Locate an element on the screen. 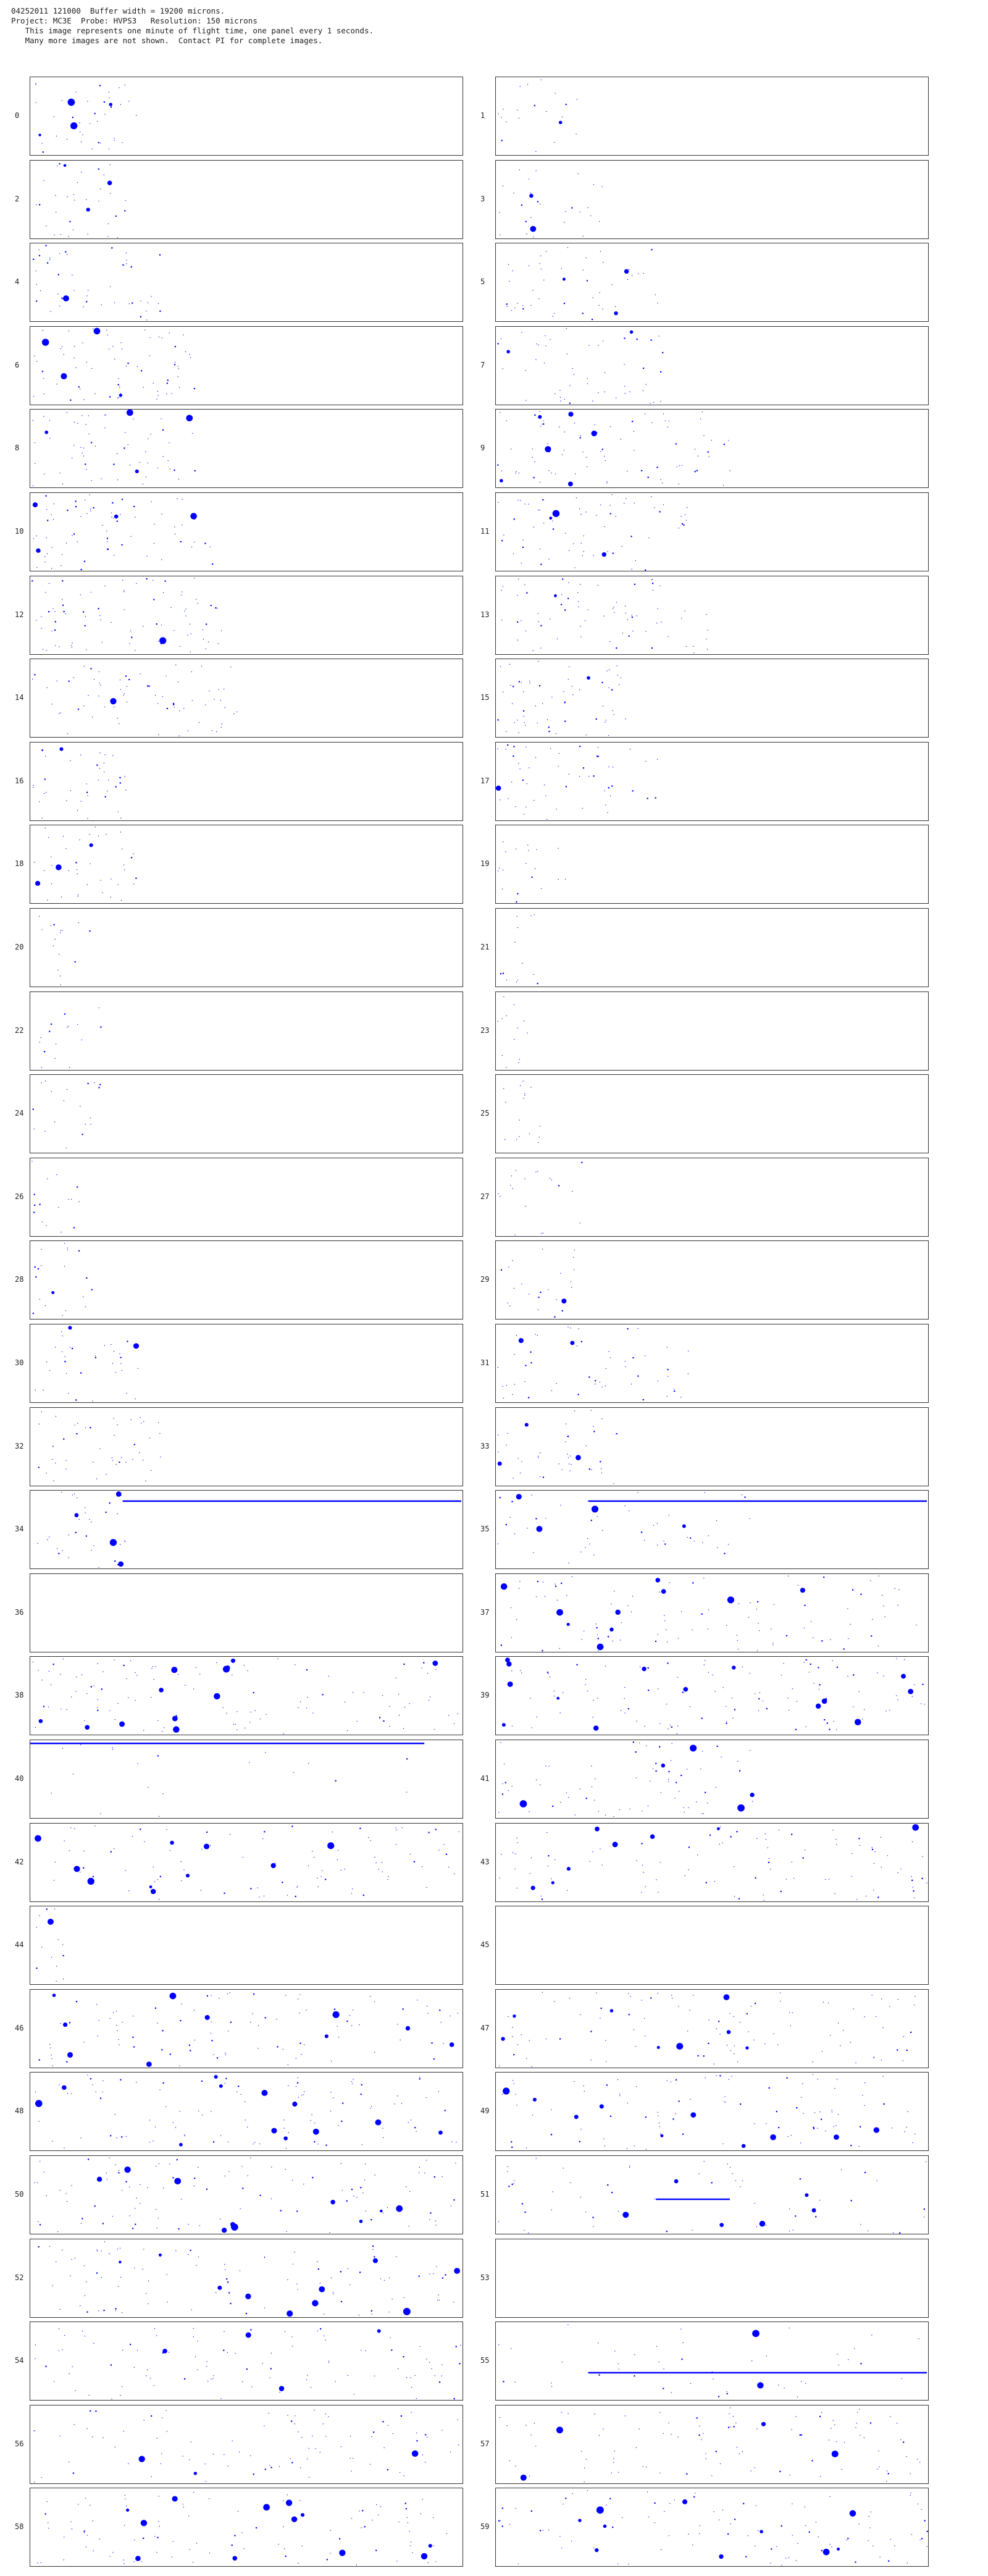  panel-label-39: 39 is located at coordinates (485, 1695).